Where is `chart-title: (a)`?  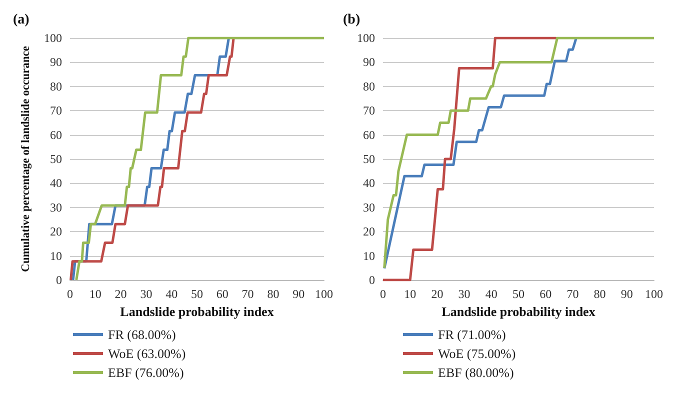 chart-title: (a) is located at coordinates (21, 20).